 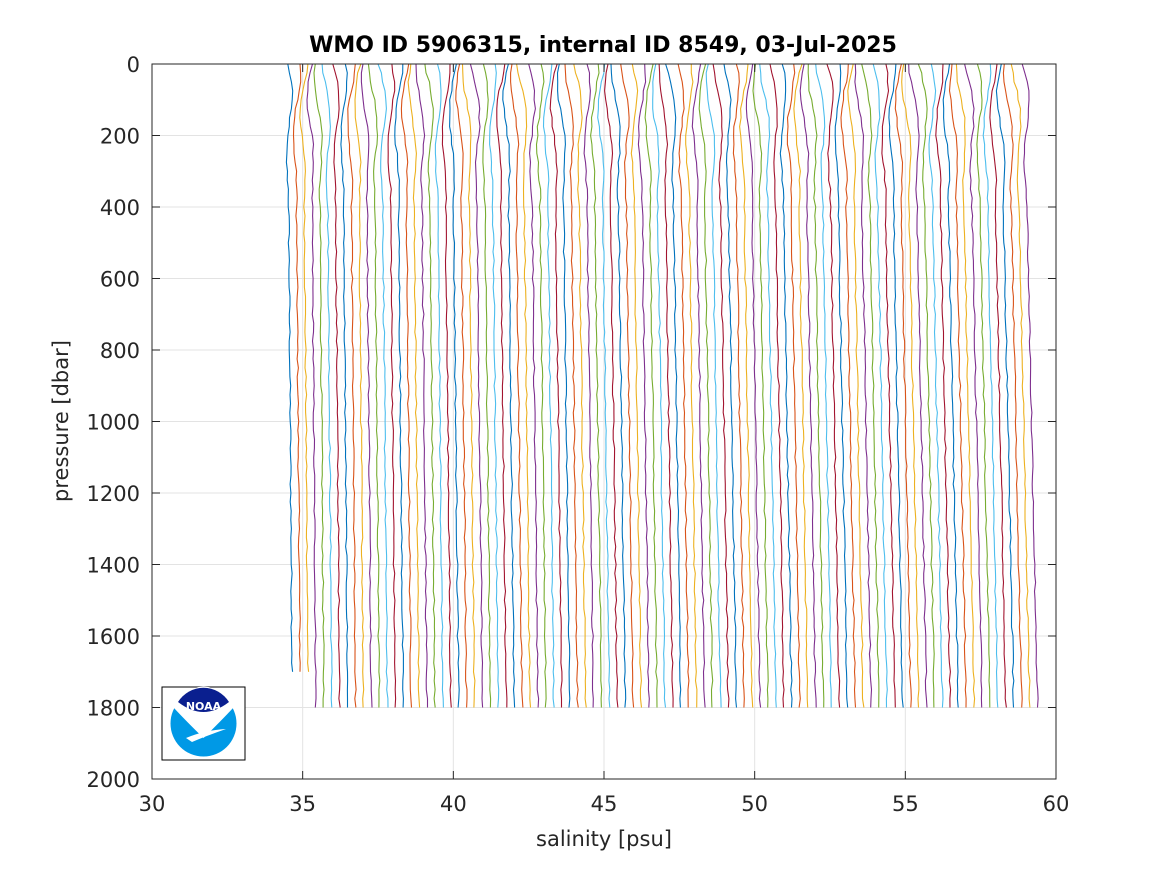 I want to click on x-tick-label: 50, so click(x=754, y=804).